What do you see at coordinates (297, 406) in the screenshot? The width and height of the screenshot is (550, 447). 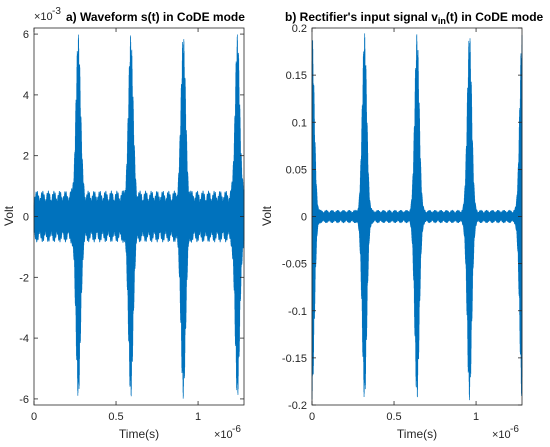 I see `y-tick-label: -0.2` at bounding box center [297, 406].